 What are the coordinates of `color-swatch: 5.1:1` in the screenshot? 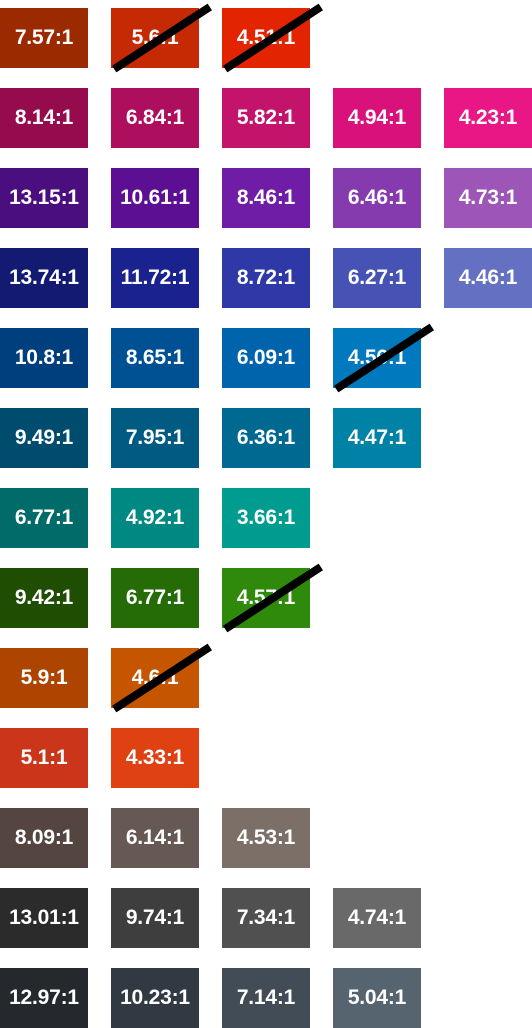 It's located at (44, 758).